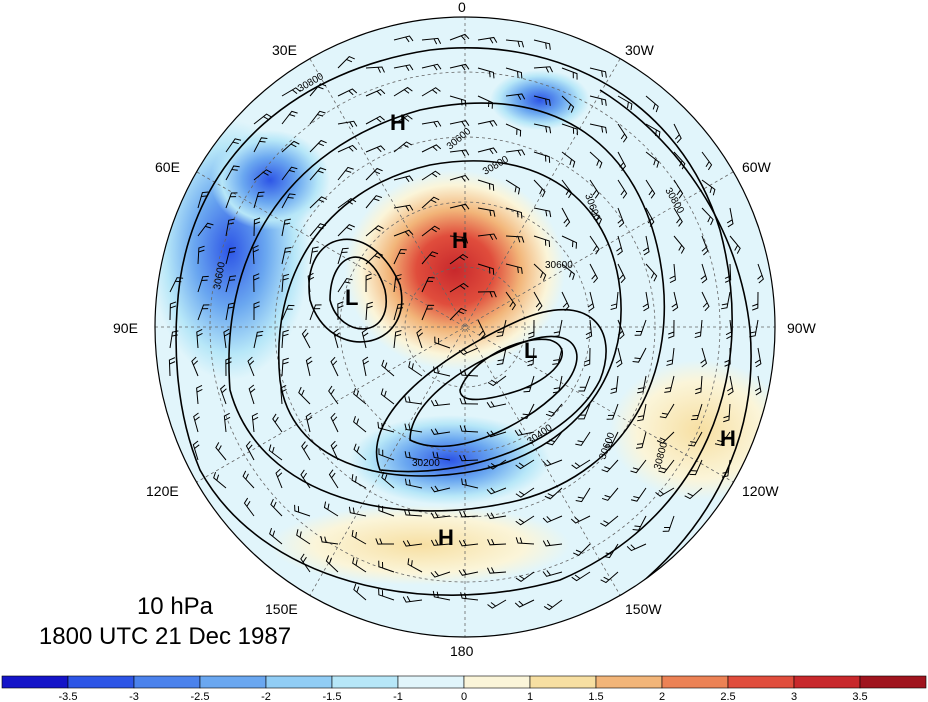 The height and width of the screenshot is (702, 928). What do you see at coordinates (460, 240) in the screenshot?
I see `high-pressure-label: H` at bounding box center [460, 240].